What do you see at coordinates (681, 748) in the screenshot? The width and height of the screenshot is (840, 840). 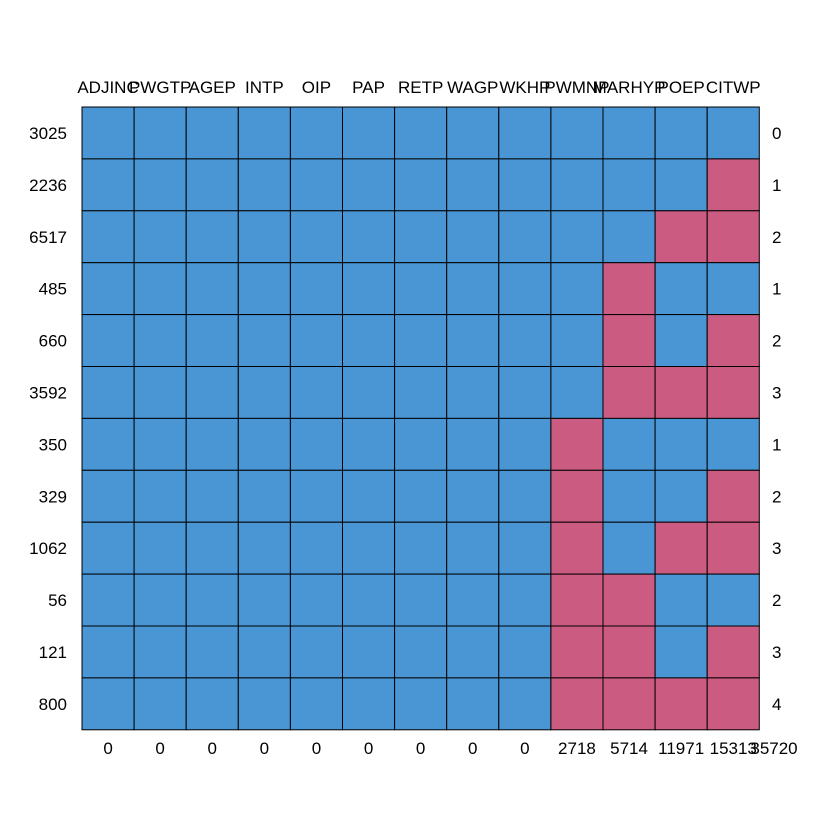 I see `column-missing-total-label: 11971` at bounding box center [681, 748].